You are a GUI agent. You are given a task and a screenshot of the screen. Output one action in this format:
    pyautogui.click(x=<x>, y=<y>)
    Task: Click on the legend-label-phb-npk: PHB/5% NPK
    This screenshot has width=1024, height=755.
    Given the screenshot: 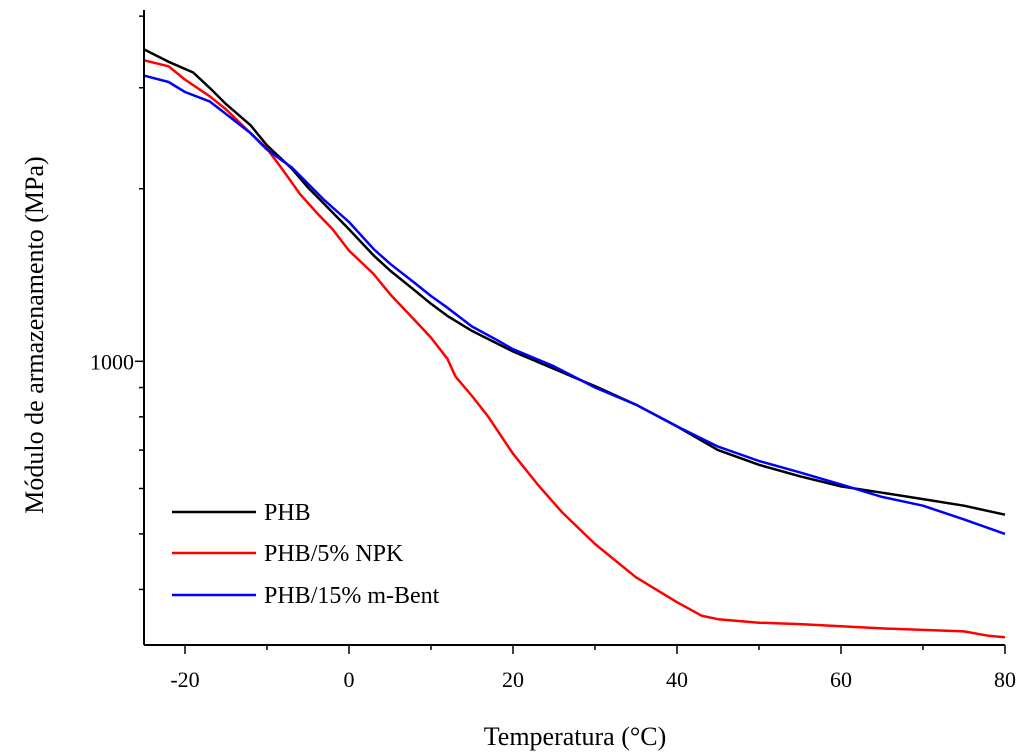 What is the action you would take?
    pyautogui.click(x=334, y=554)
    